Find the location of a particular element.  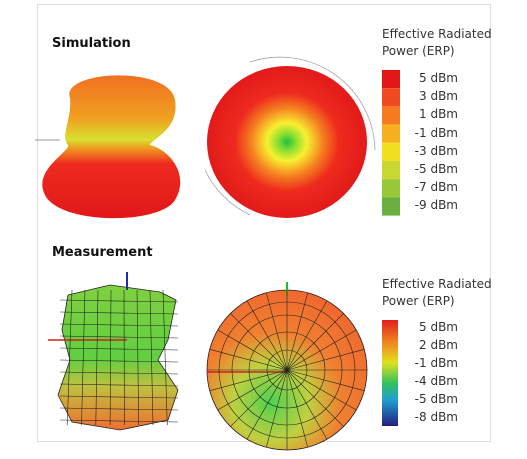

simulation-3d-pattern is located at coordinates (108, 147).